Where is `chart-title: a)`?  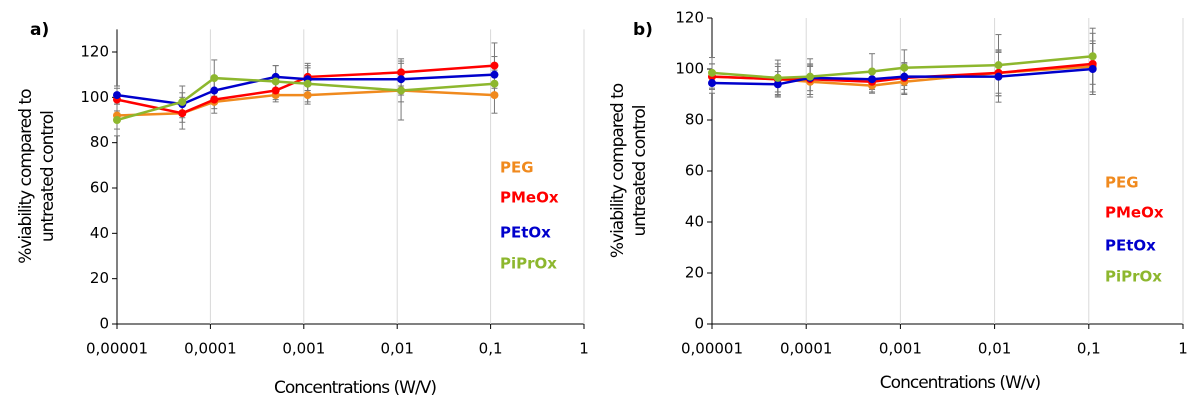 chart-title: a) is located at coordinates (39, 30).